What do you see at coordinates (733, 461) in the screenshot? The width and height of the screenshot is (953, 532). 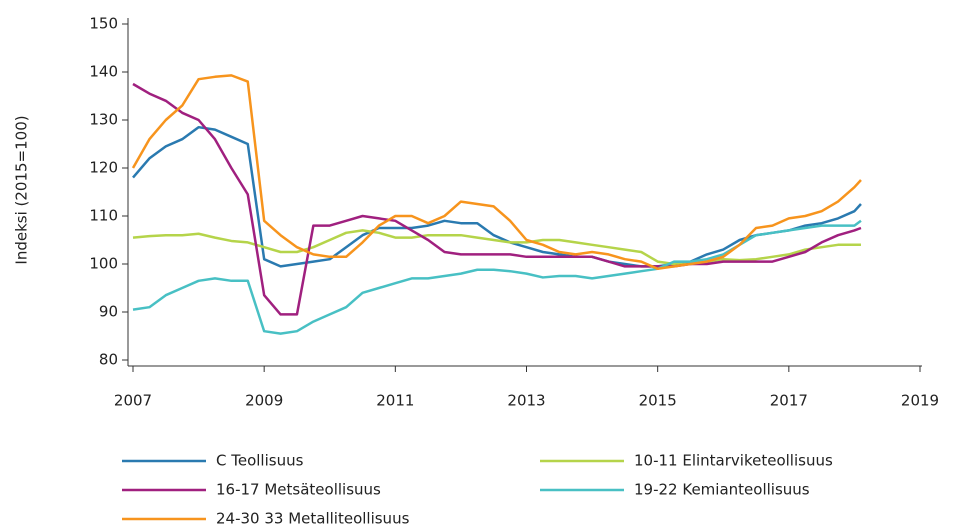 I see `legend-label: 10-11 Elintarviketeollisuus` at bounding box center [733, 461].